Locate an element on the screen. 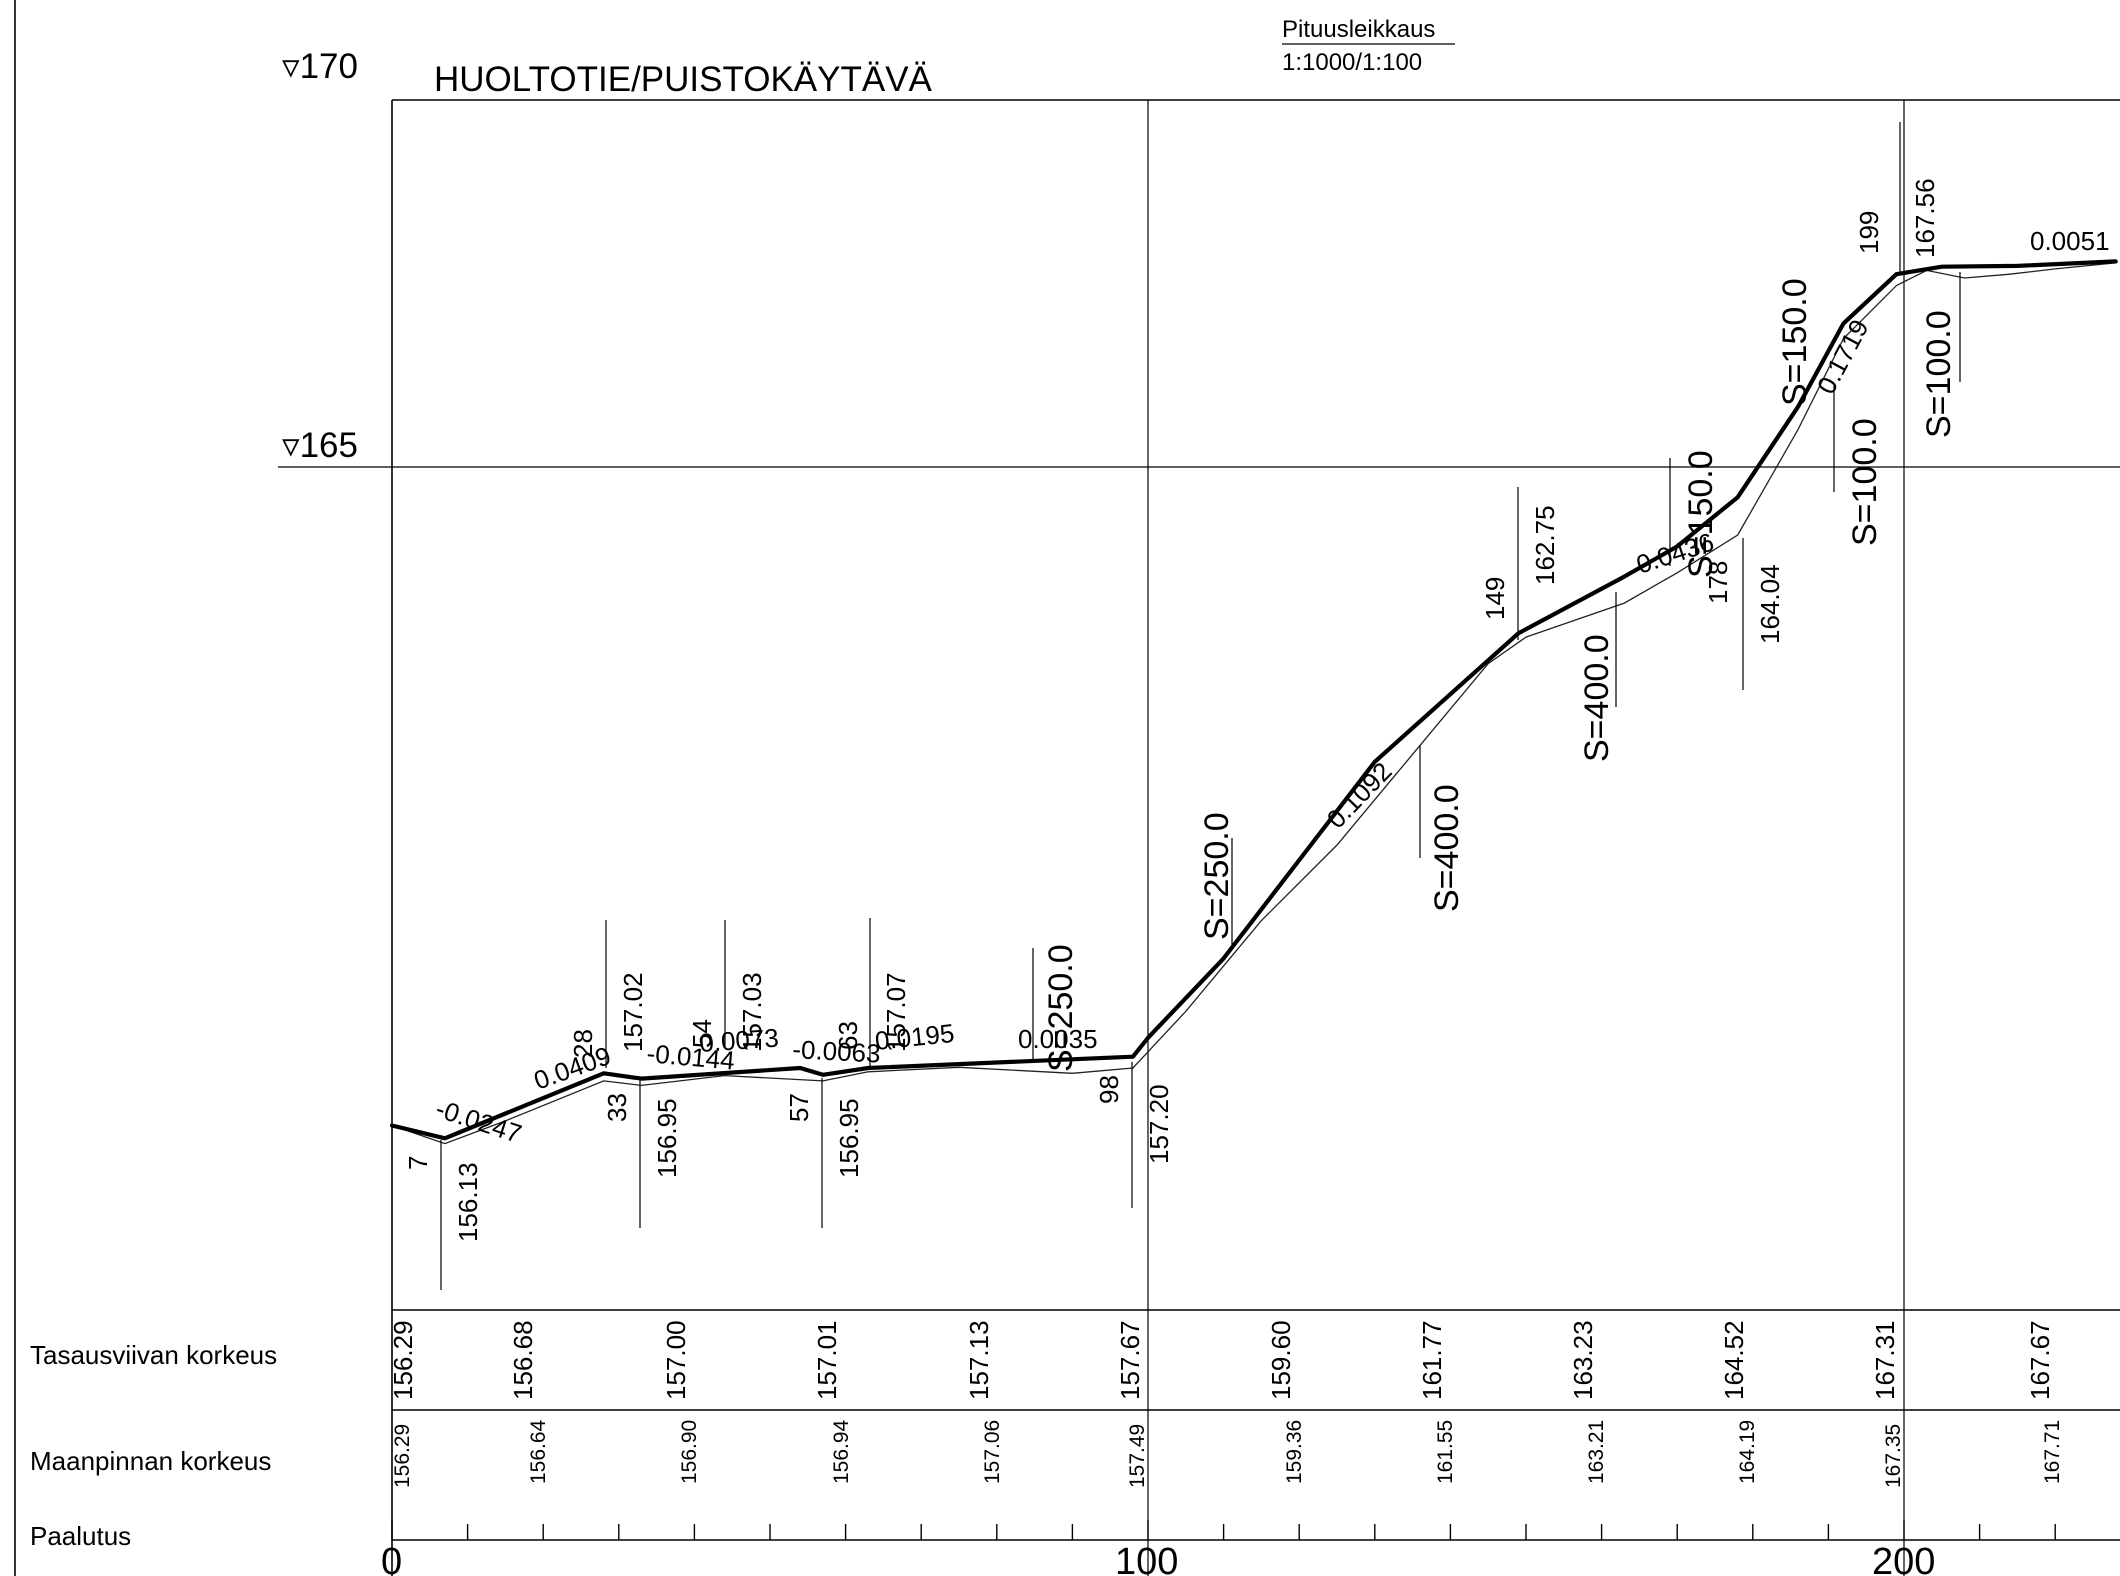  curve-label-6: S=150.0 is located at coordinates (1795, 342).